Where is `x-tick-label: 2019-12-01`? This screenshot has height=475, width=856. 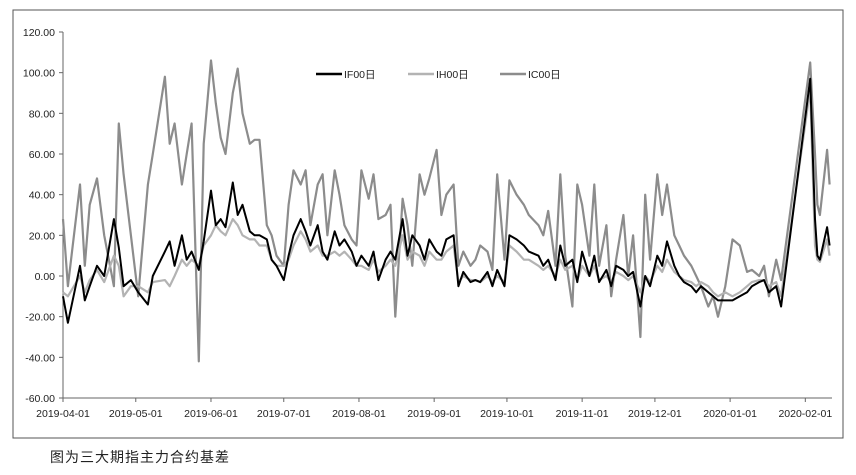 x-tick-label: 2019-12-01 is located at coordinates (655, 414).